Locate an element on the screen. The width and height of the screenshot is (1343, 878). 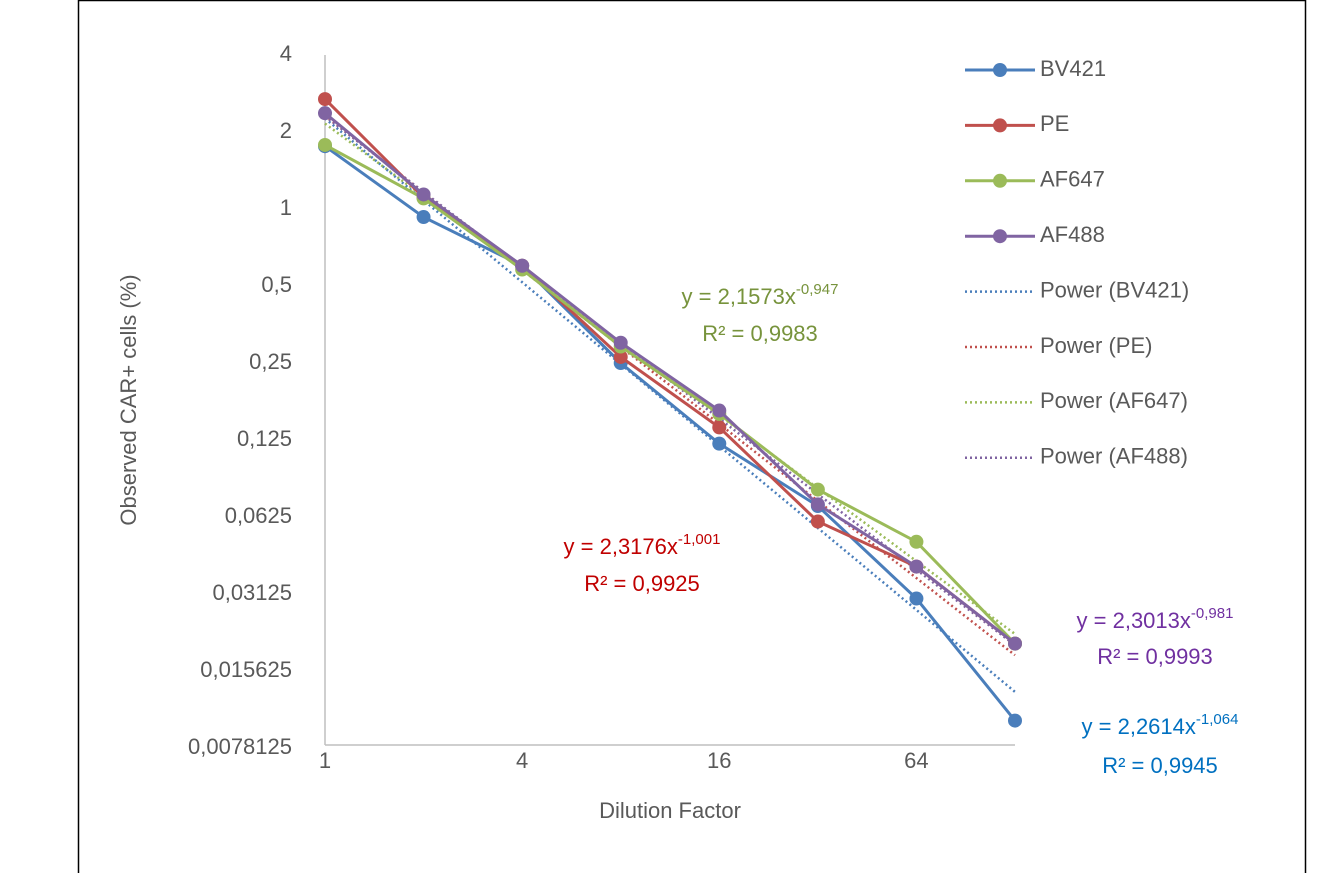
equation-text: y = 2,2614x is located at coordinates (1139, 726).